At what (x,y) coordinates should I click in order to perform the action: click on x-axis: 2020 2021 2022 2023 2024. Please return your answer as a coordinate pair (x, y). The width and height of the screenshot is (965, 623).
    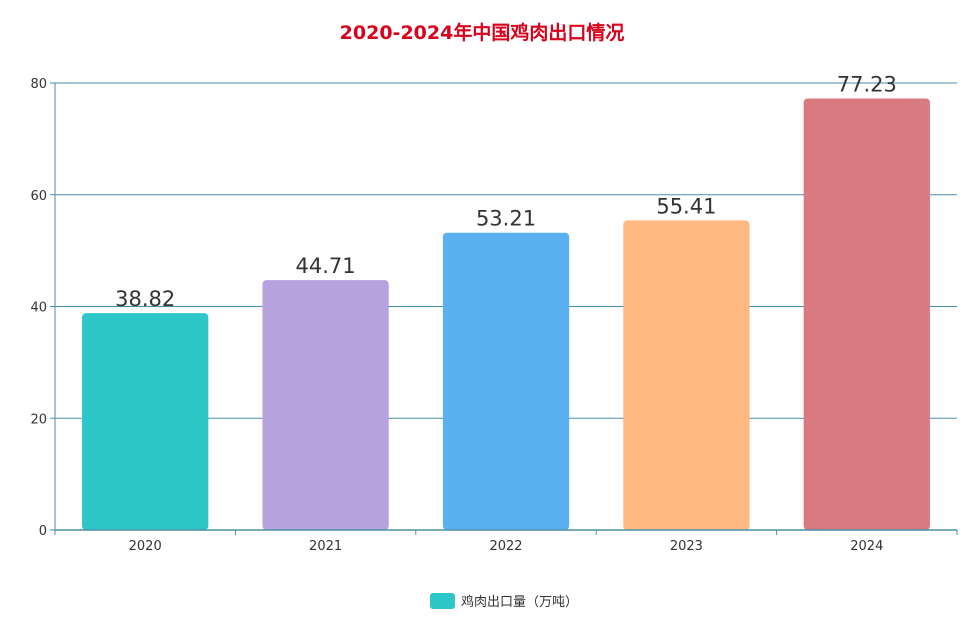
    Looking at the image, I should click on (506, 541).